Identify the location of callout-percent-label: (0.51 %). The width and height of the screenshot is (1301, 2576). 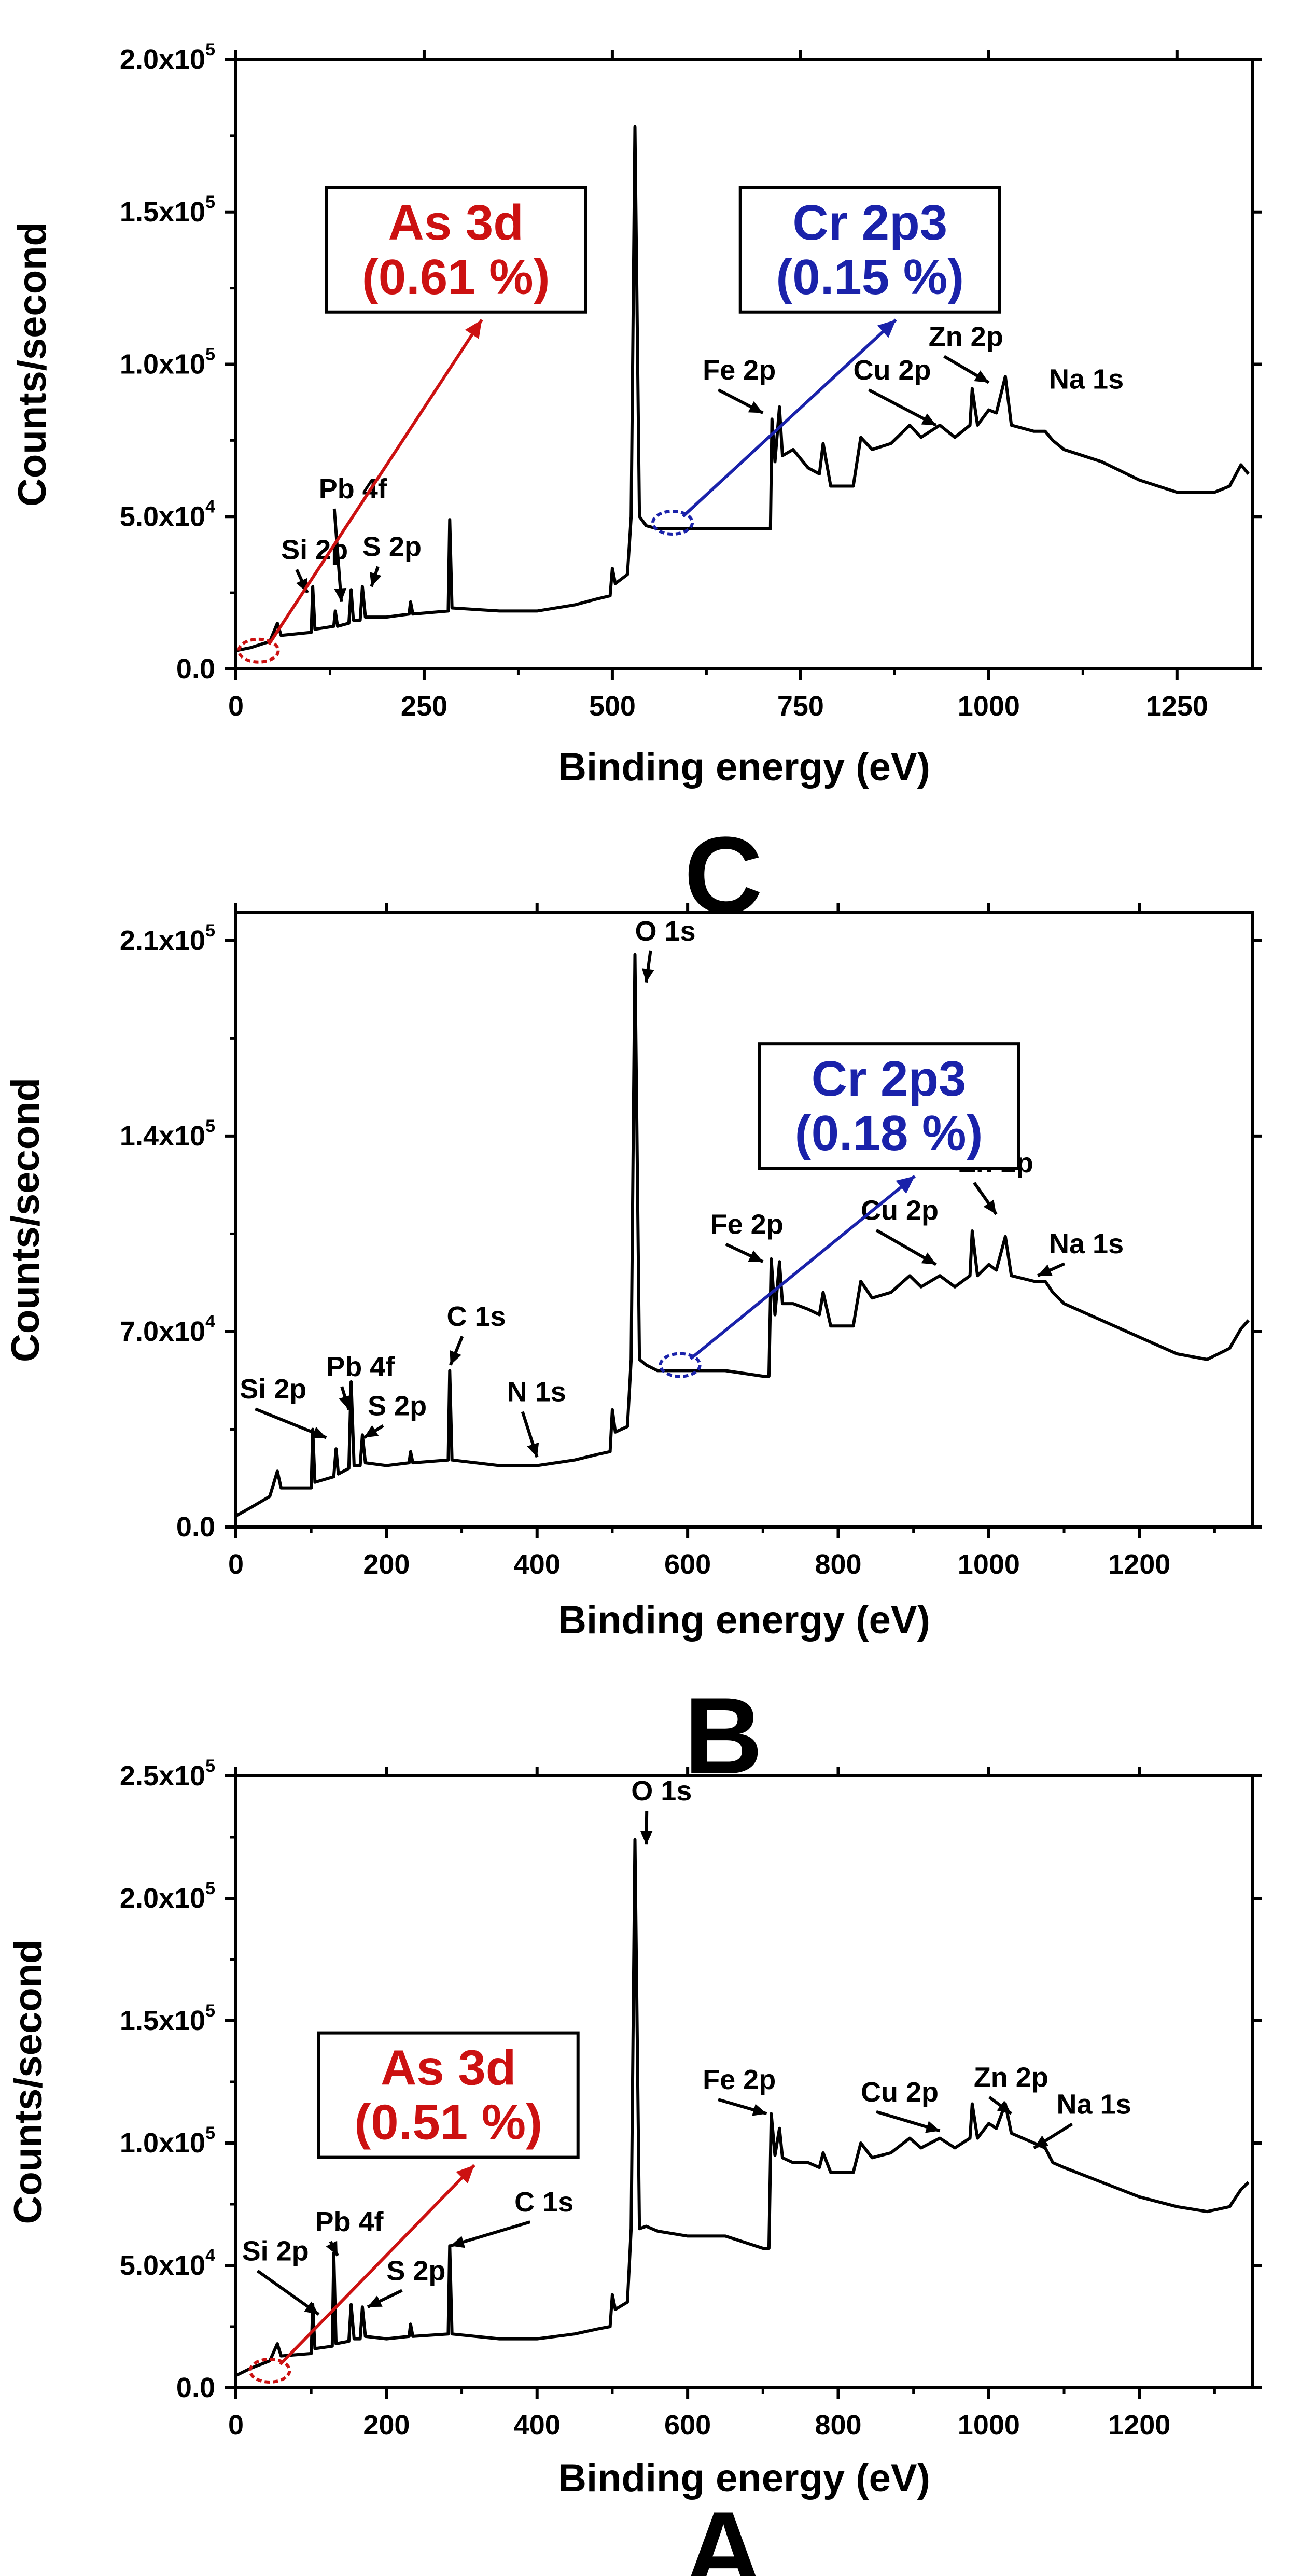
(448, 2122).